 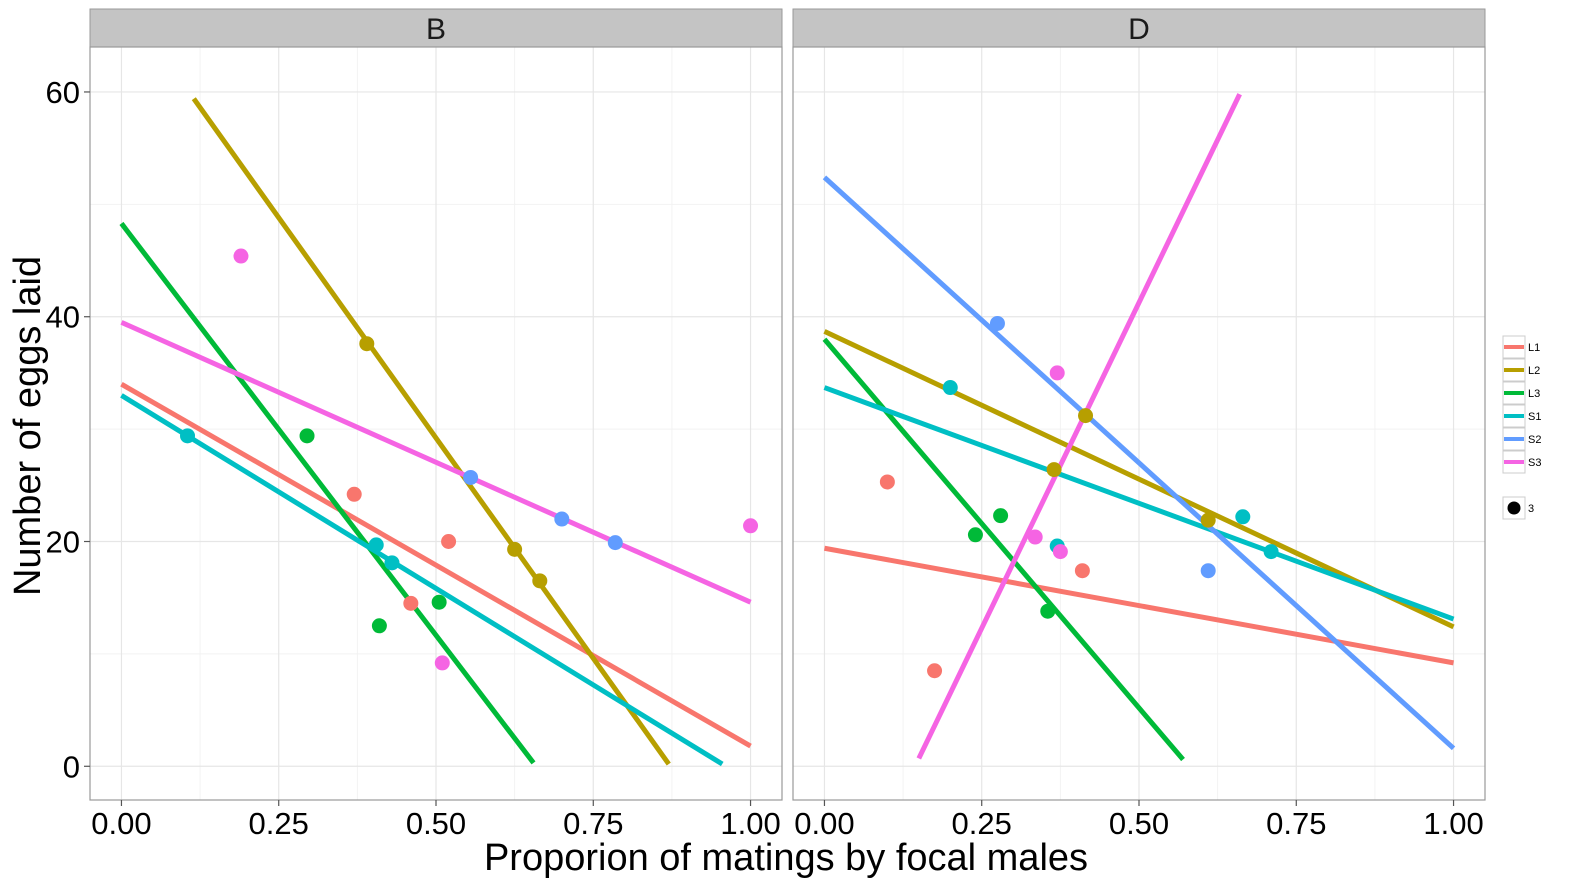 What do you see at coordinates (1521, 393) in the screenshot?
I see `legend-item-L3: L3` at bounding box center [1521, 393].